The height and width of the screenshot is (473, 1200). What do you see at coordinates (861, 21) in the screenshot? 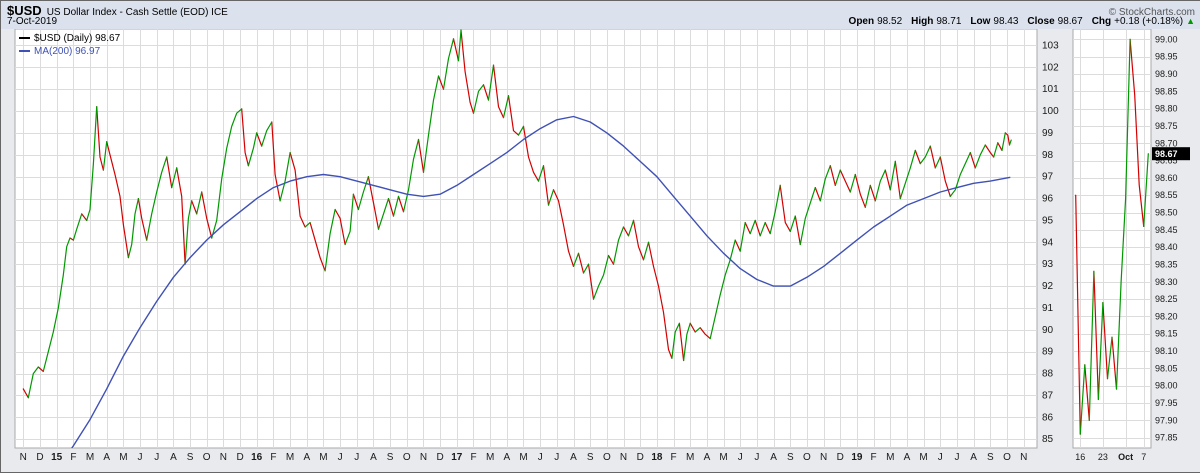
I see `quote-label: Open` at bounding box center [861, 21].